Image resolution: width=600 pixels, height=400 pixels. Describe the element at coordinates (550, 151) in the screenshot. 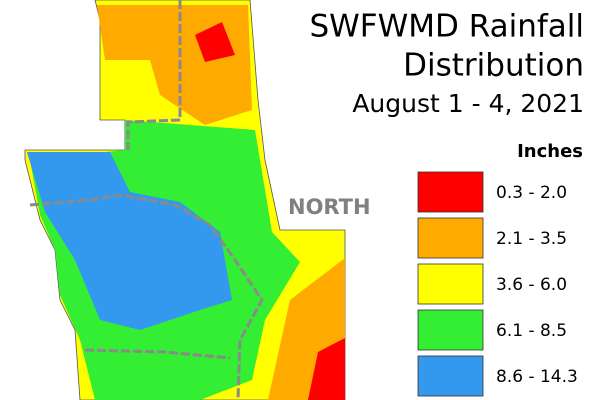

I see `legend-title: Inches` at that location.